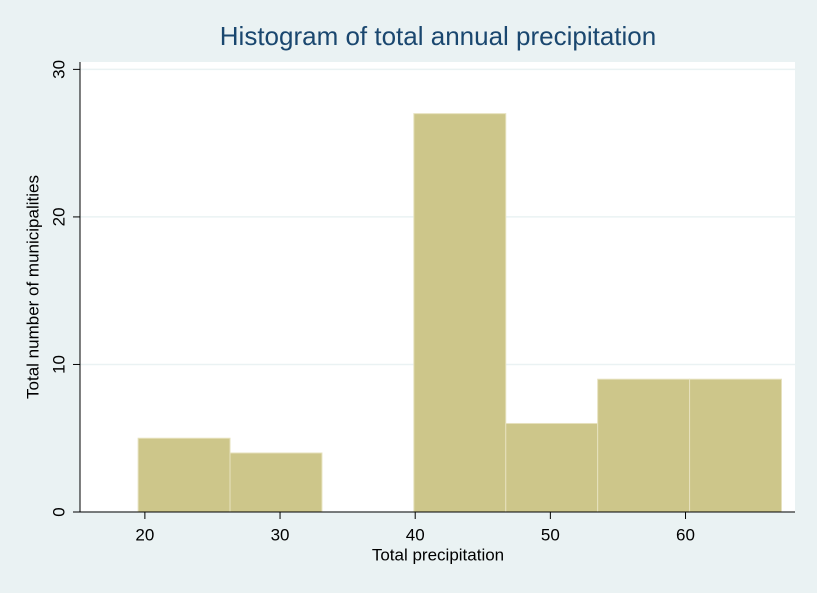 This screenshot has height=593, width=817. I want to click on y-tick-label: 30, so click(58, 69).